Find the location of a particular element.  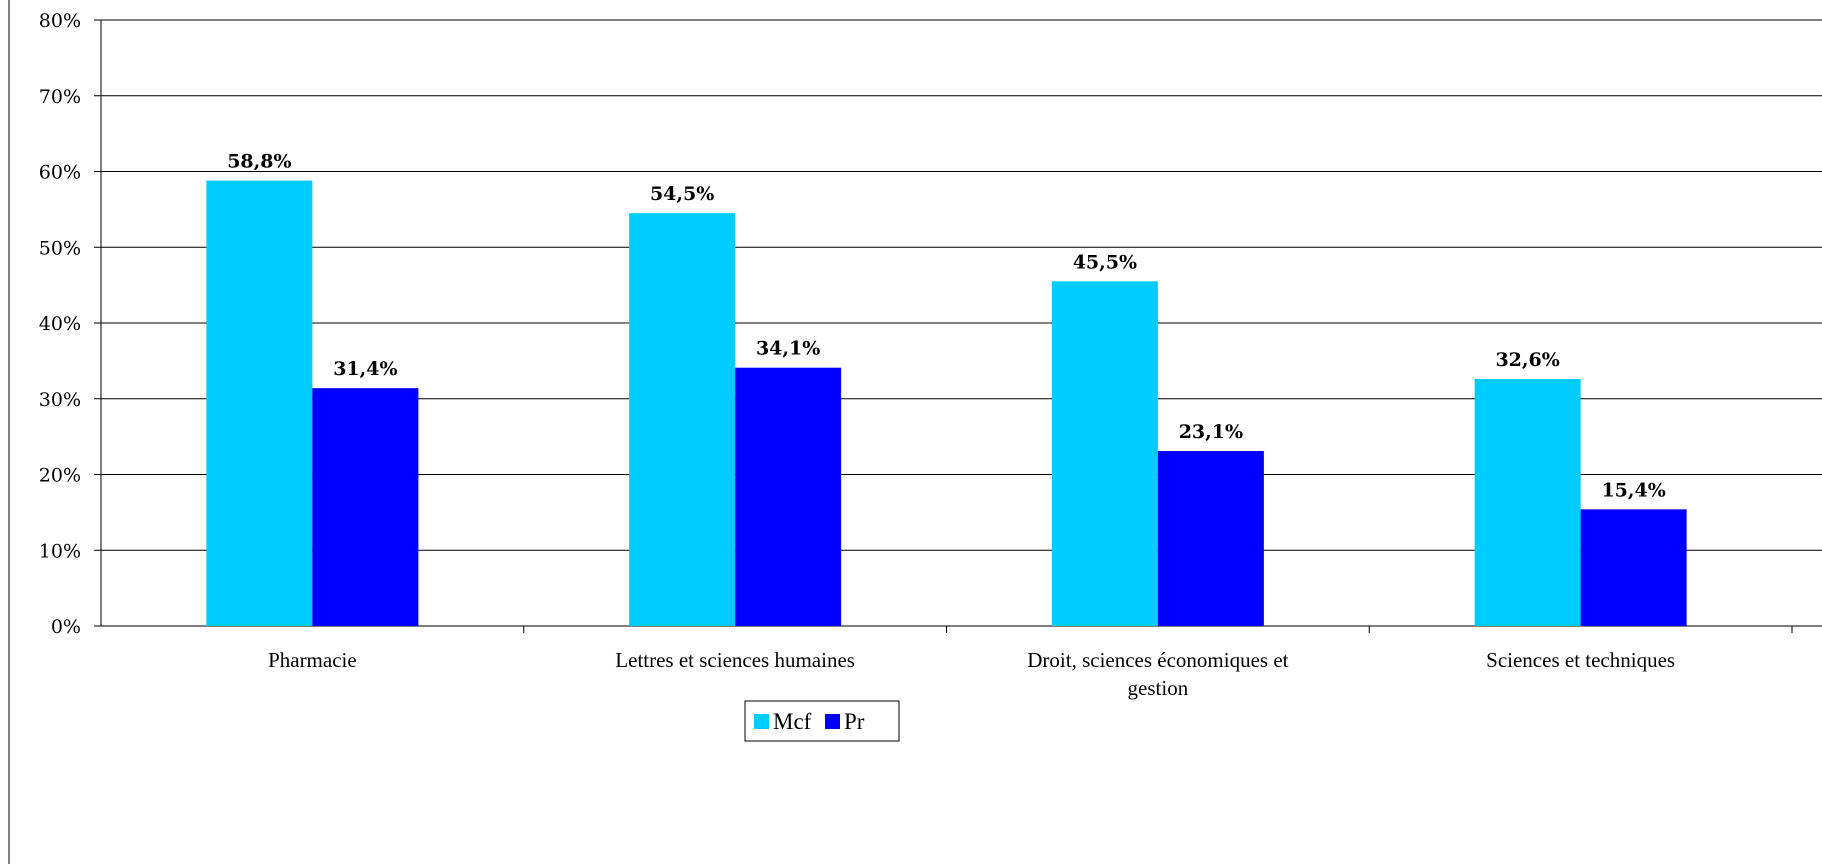

y-tick-label: 60% is located at coordinates (60, 173).